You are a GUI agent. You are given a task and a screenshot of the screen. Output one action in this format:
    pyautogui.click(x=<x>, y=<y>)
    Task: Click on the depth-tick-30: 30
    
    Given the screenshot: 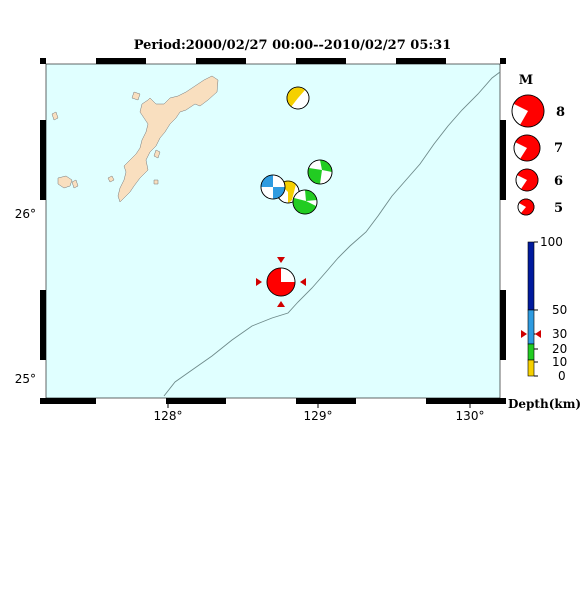 What is the action you would take?
    pyautogui.click(x=559, y=334)
    